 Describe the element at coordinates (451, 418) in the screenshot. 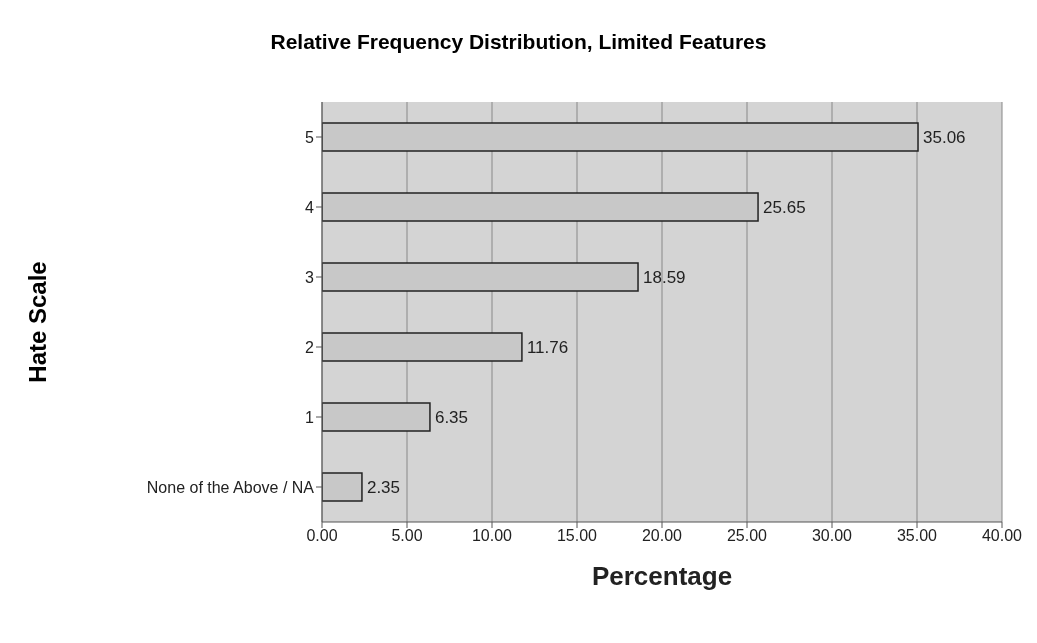

I see `data-label: 6.35` at that location.